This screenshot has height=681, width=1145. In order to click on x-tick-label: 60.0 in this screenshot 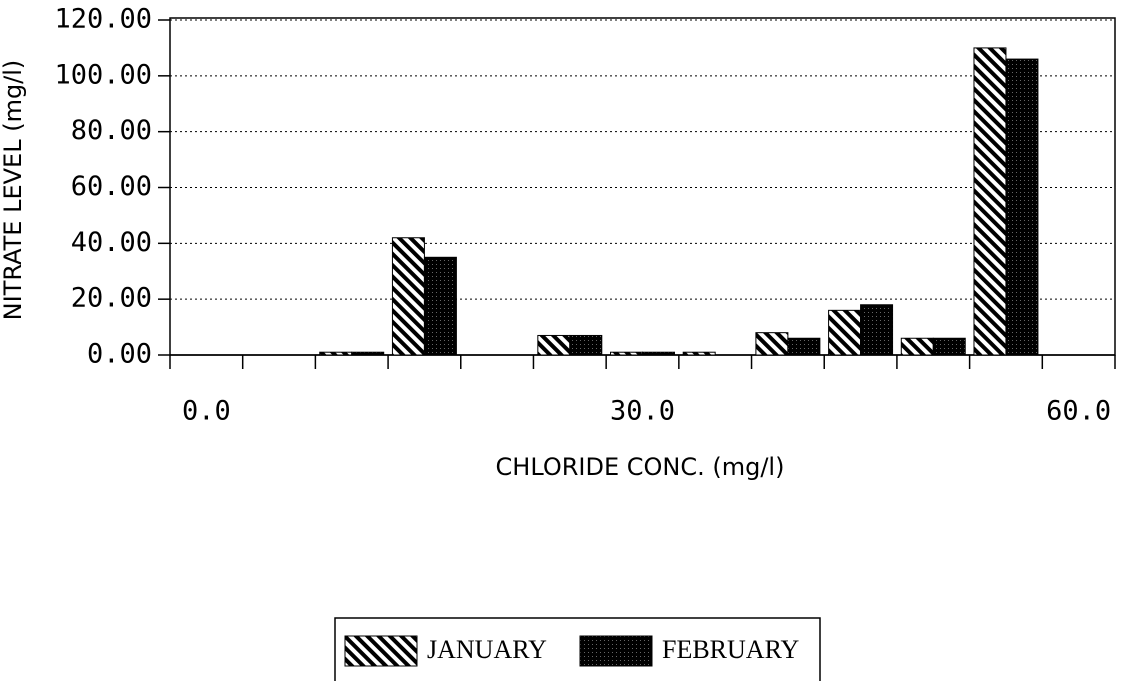, I will do `click(1078, 411)`.